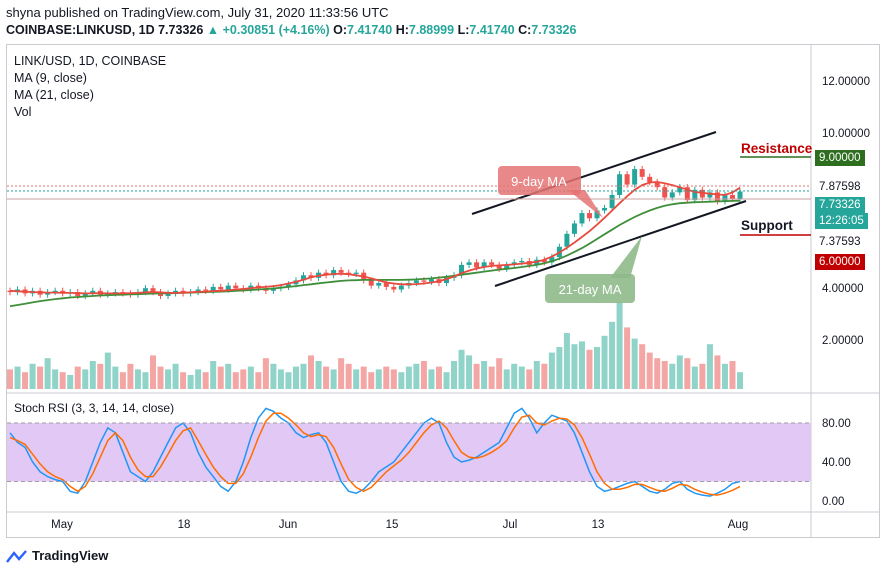  Describe the element at coordinates (840, 262) in the screenshot. I see `support-price-label: 6.00000` at that location.